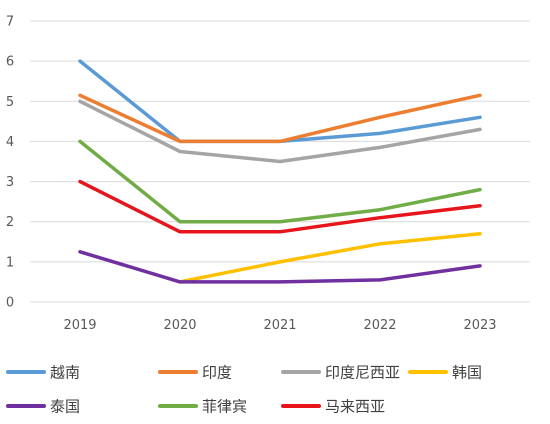  I want to click on legend-label: 菲律宾, so click(224, 407).